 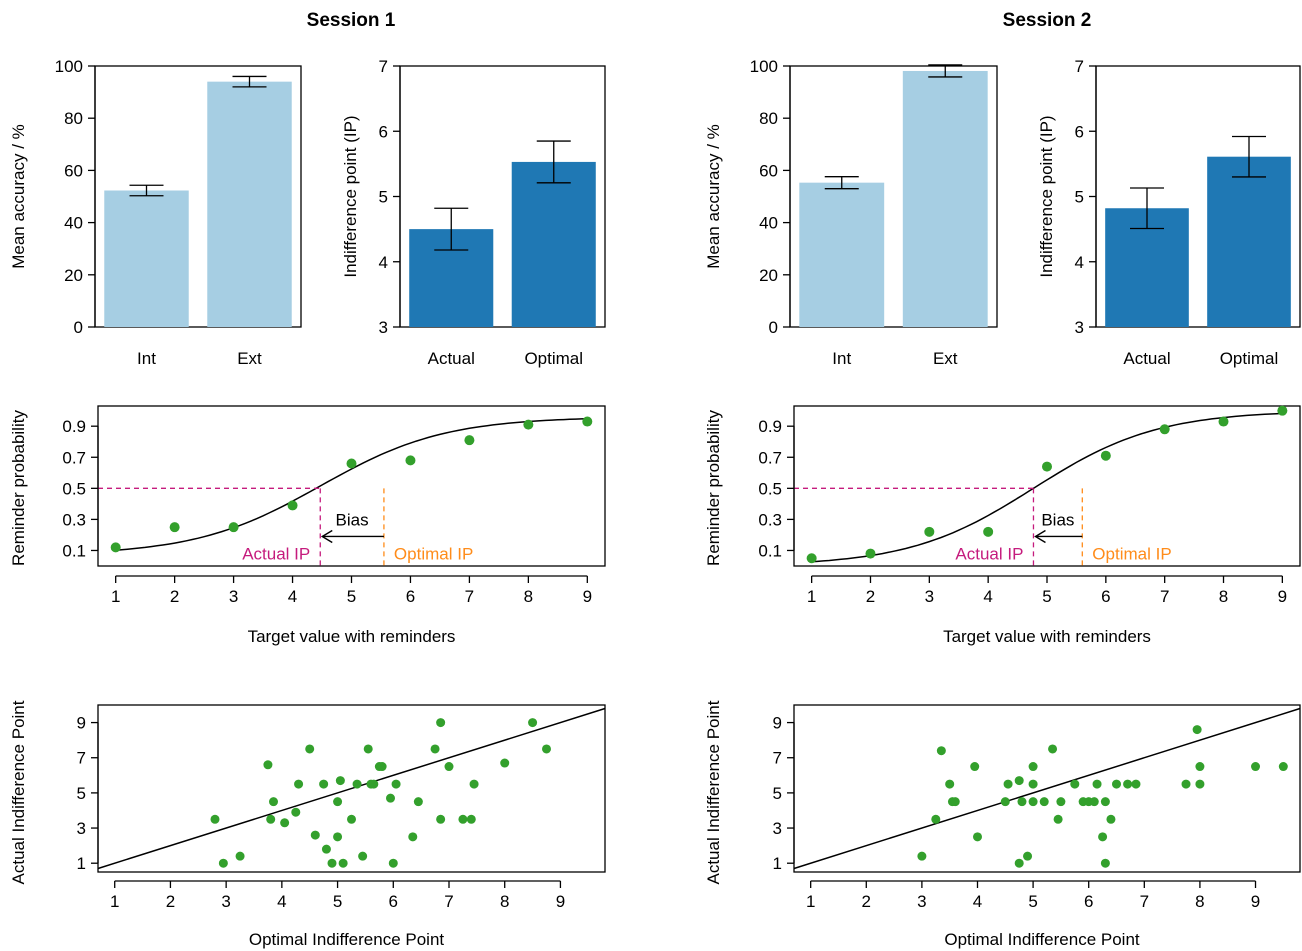 What do you see at coordinates (281, 901) in the screenshot?
I see `s1-scatter-x-tick-label: 4` at bounding box center [281, 901].